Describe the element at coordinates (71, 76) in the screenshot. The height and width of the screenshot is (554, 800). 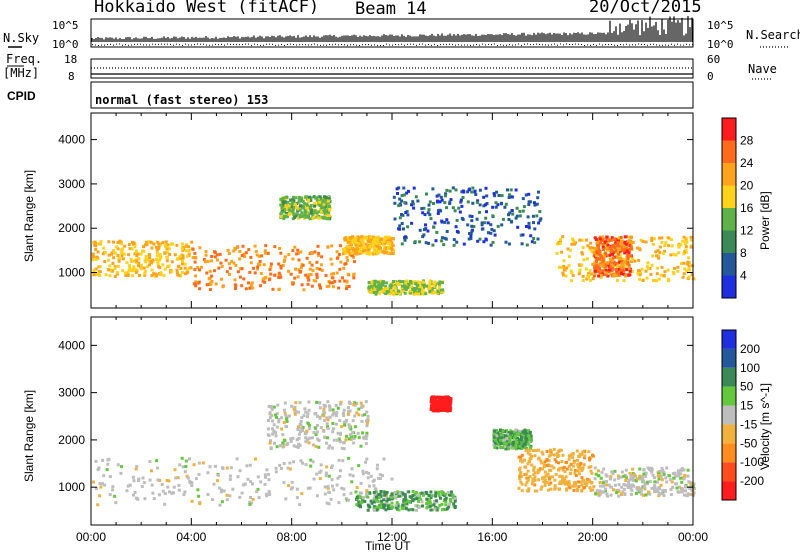
I see `freq-axis-bottom: 8` at that location.